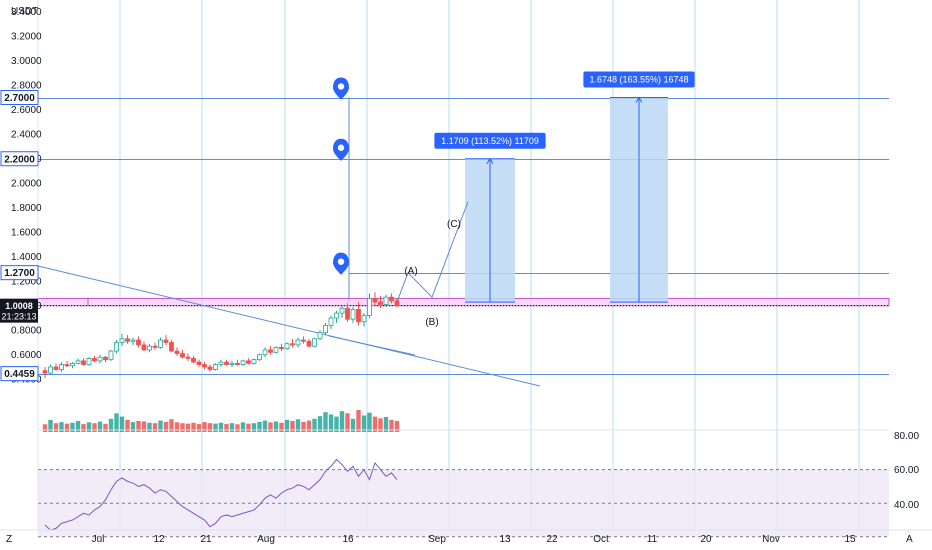 This screenshot has width=932, height=550. Describe the element at coordinates (410, 271) in the screenshot. I see `wave-label: (A)` at that location.